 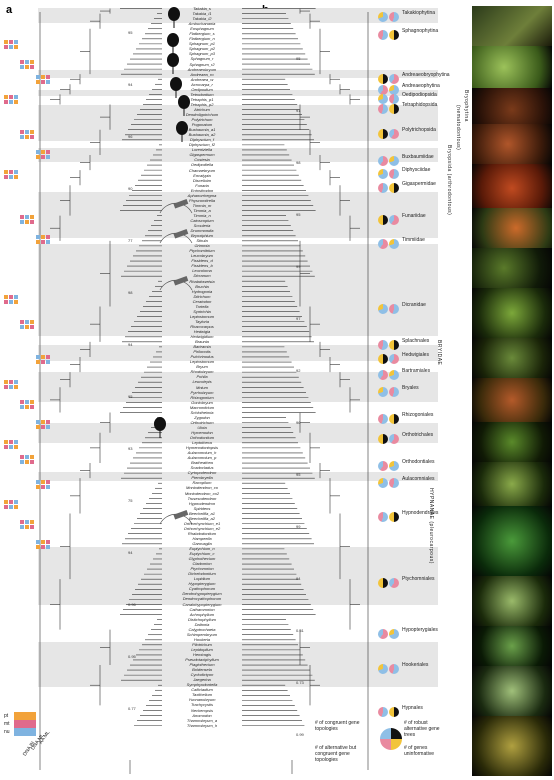 I want to click on taxon-label: Hypopterygium, so click(x=202, y=584).